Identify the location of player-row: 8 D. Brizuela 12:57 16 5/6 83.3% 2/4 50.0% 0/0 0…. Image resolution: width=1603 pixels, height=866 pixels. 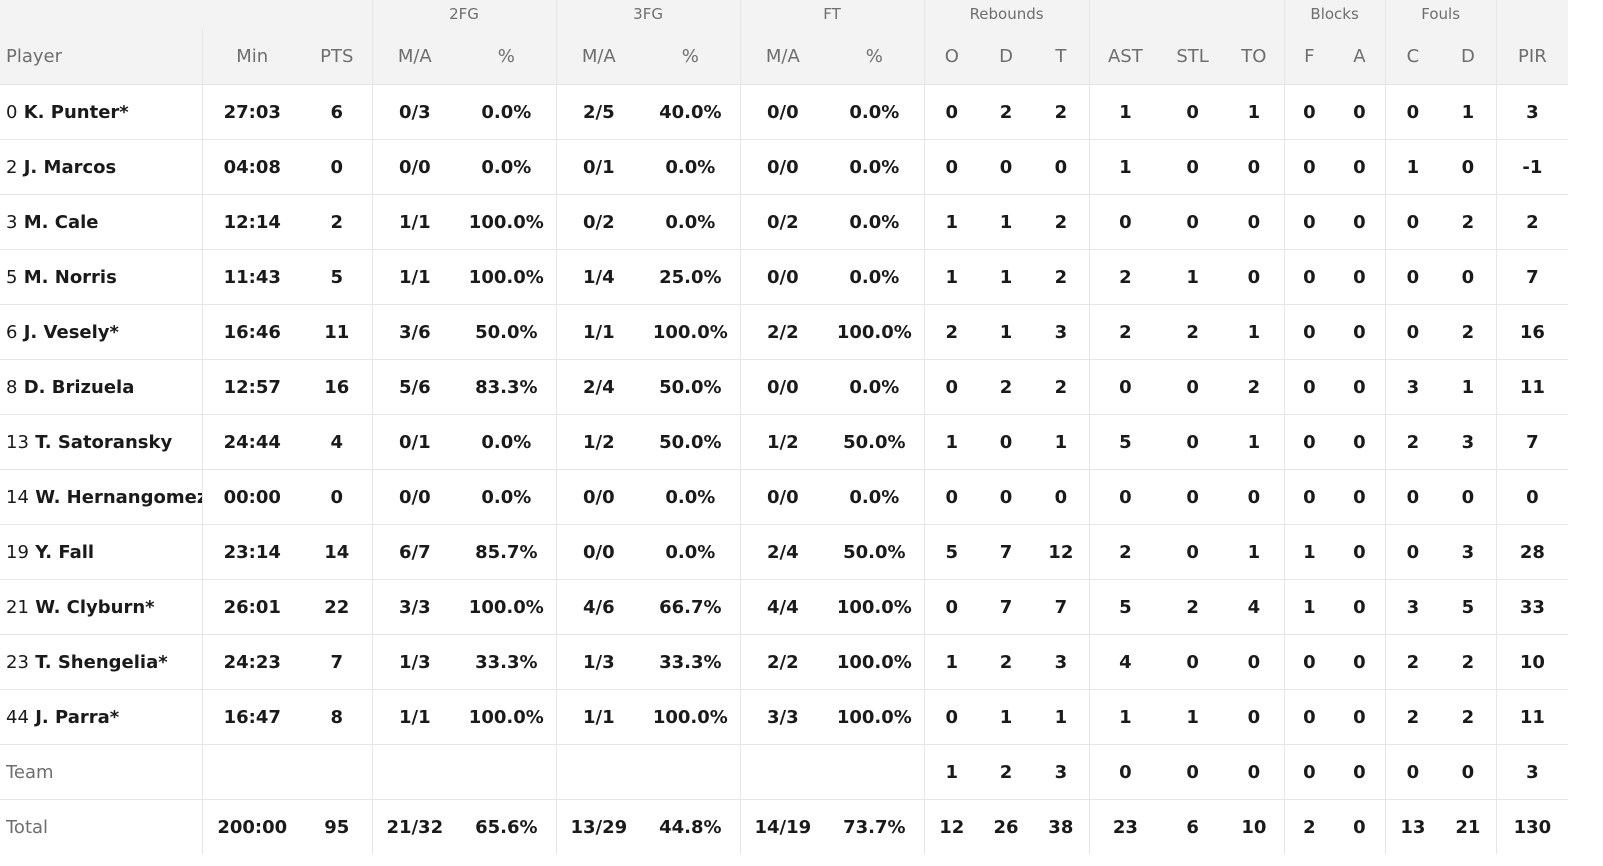
(784, 387).